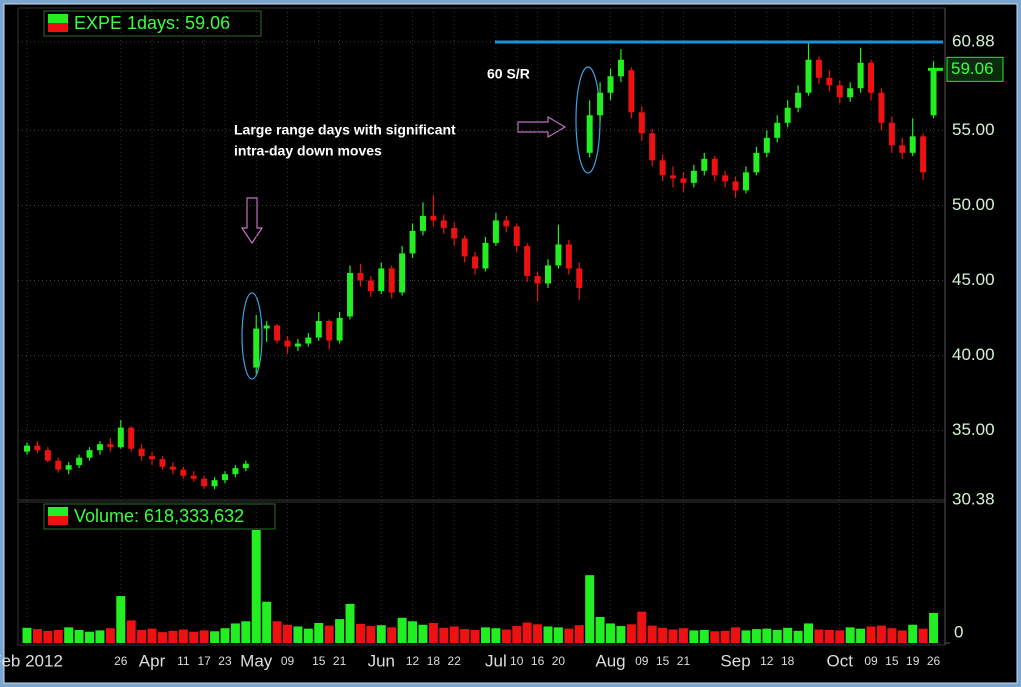 The height and width of the screenshot is (687, 1021). I want to click on annotation: Large range days with significant, so click(345, 130).